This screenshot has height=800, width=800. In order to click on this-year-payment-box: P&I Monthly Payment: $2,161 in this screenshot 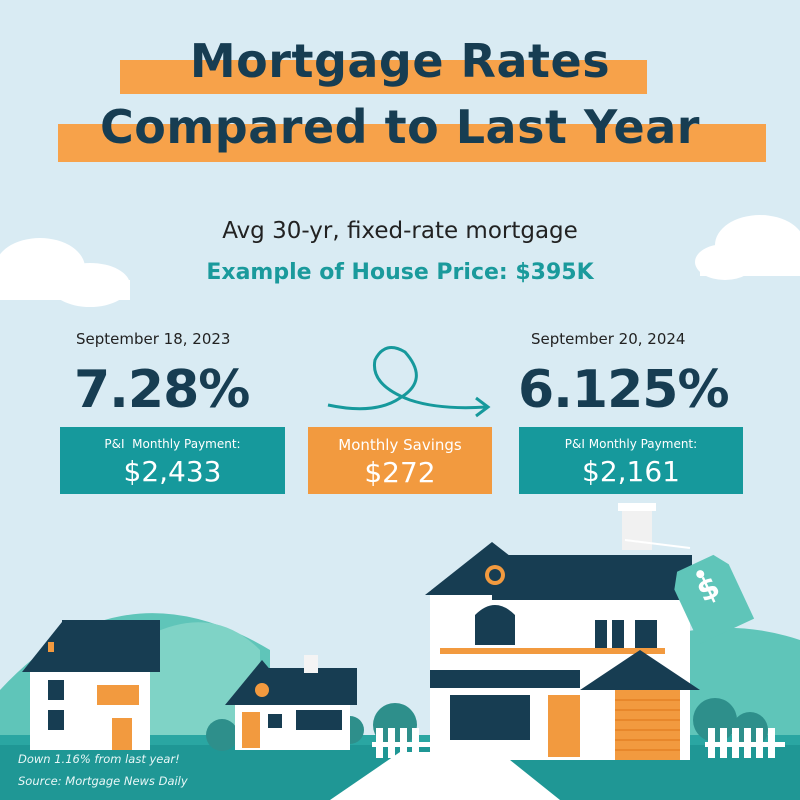, I will do `click(631, 460)`.